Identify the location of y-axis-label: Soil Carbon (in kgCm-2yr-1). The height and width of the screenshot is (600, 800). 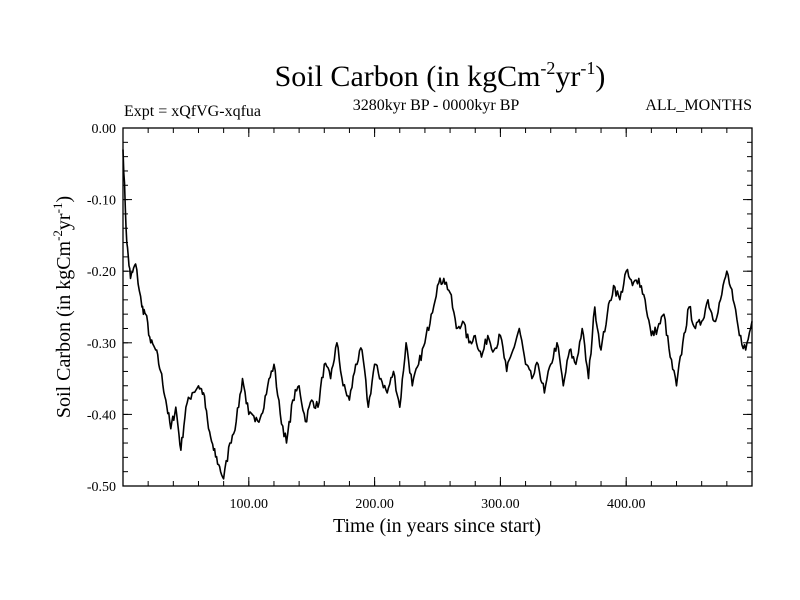
(62, 307).